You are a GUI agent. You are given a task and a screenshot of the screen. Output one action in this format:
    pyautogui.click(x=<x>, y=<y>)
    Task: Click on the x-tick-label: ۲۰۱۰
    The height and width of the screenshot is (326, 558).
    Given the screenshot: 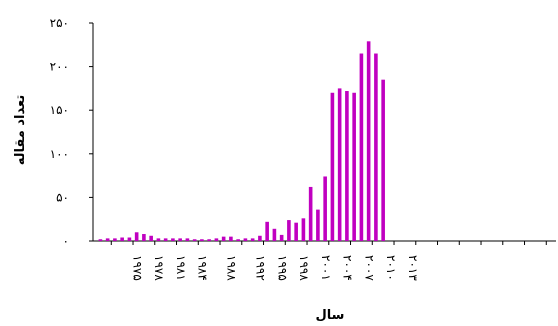 What is the action you would take?
    pyautogui.click(x=391, y=268)
    